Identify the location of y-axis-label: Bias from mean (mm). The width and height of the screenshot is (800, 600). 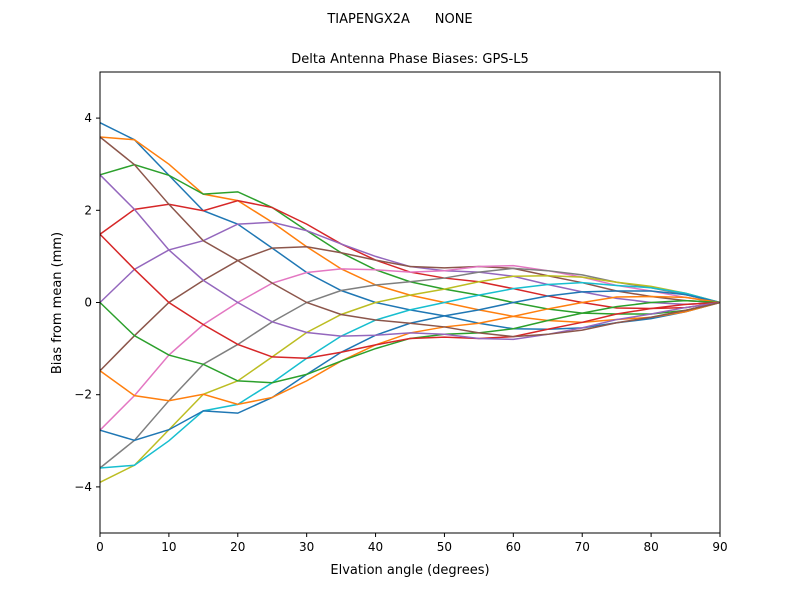
(57, 303).